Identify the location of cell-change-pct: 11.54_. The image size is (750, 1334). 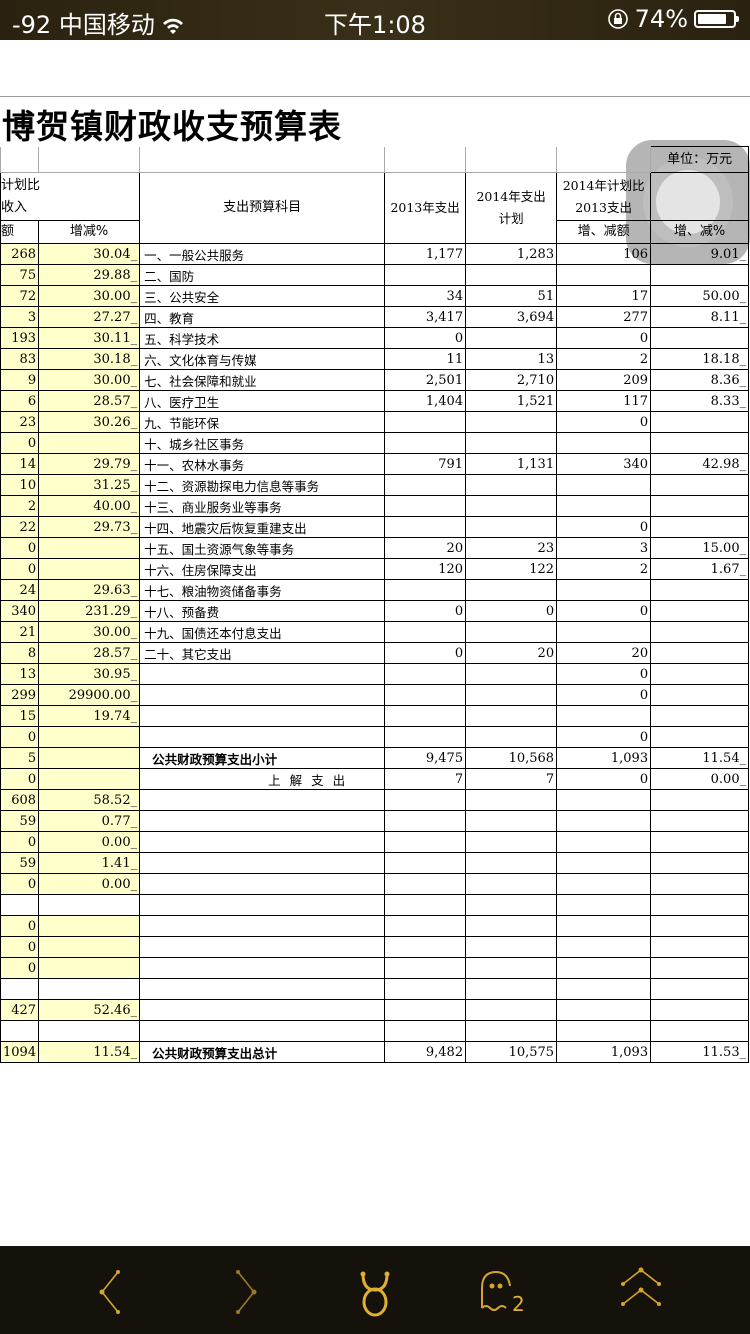
(700, 758).